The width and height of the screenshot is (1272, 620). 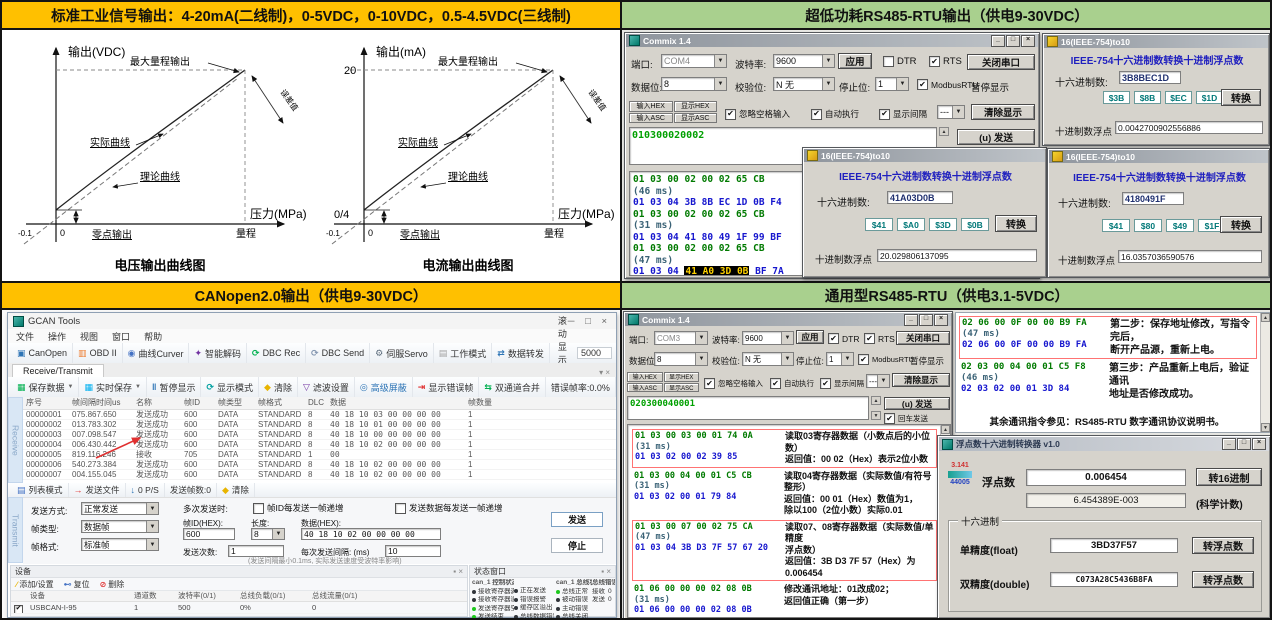 What do you see at coordinates (681, 338) in the screenshot?
I see `port-select: COM3 ▼` at bounding box center [681, 338].